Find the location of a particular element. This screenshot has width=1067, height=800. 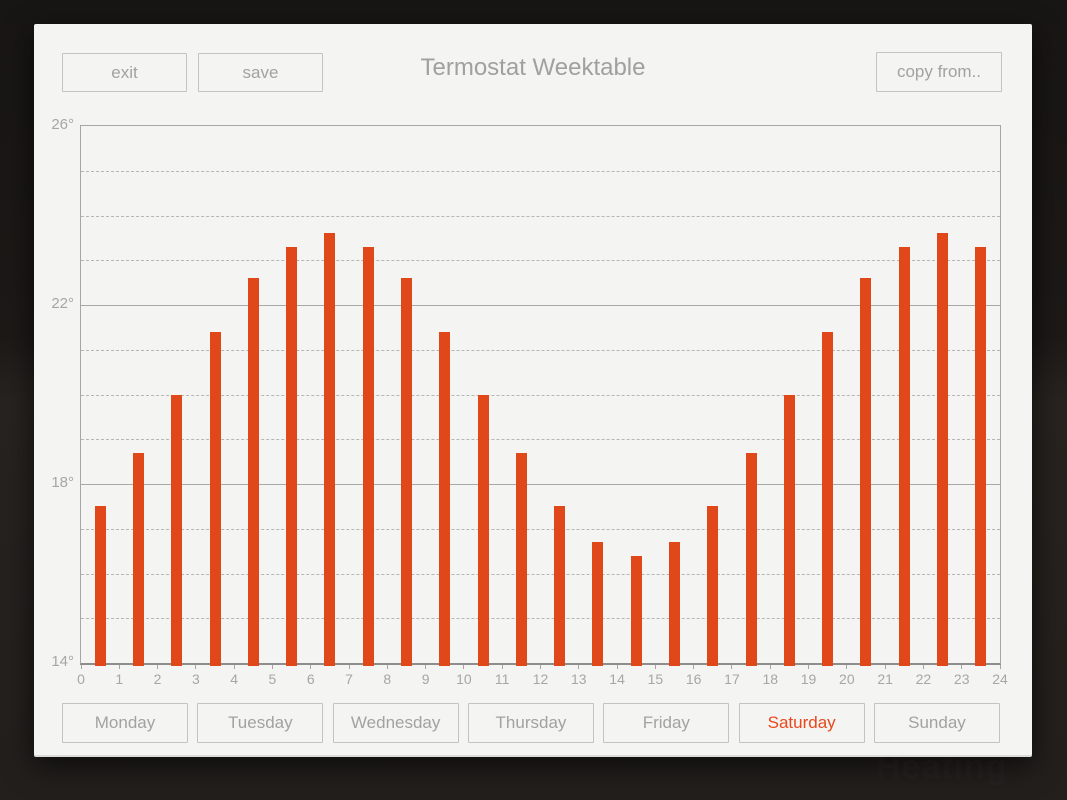

x-axis-label-1: 1 is located at coordinates (119, 679).